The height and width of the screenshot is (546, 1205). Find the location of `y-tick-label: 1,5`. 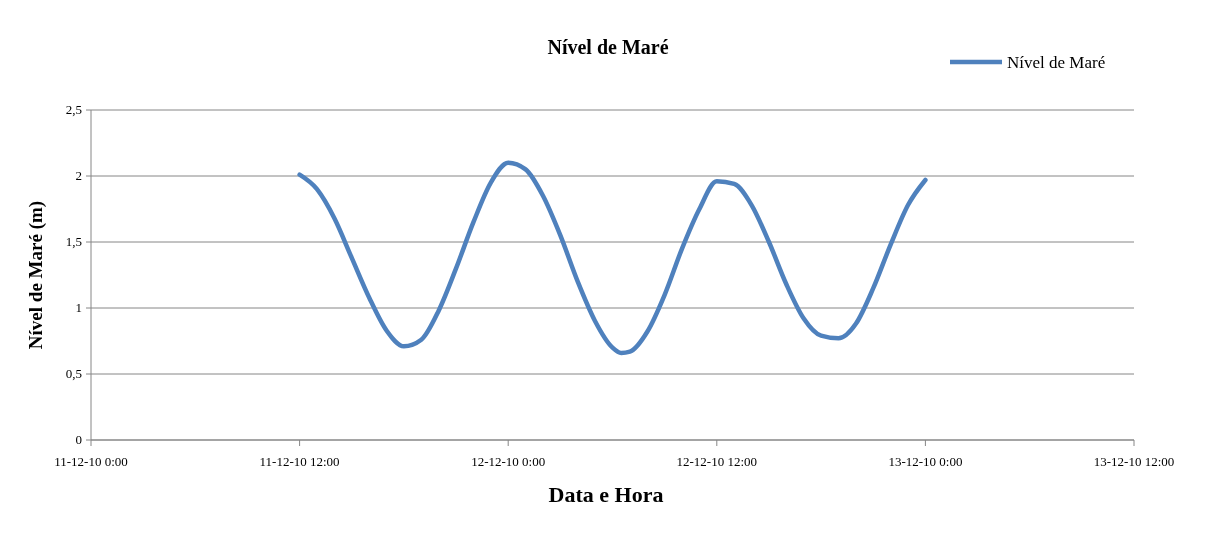

y-tick-label: 1,5 is located at coordinates (73, 241).